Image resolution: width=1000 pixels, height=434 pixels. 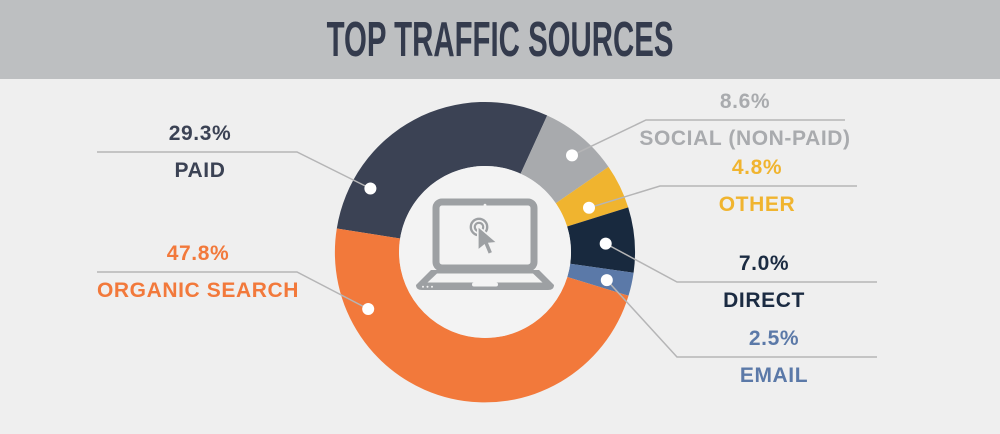 I want to click on callout-value-organic: 47.8%, so click(x=198, y=253).